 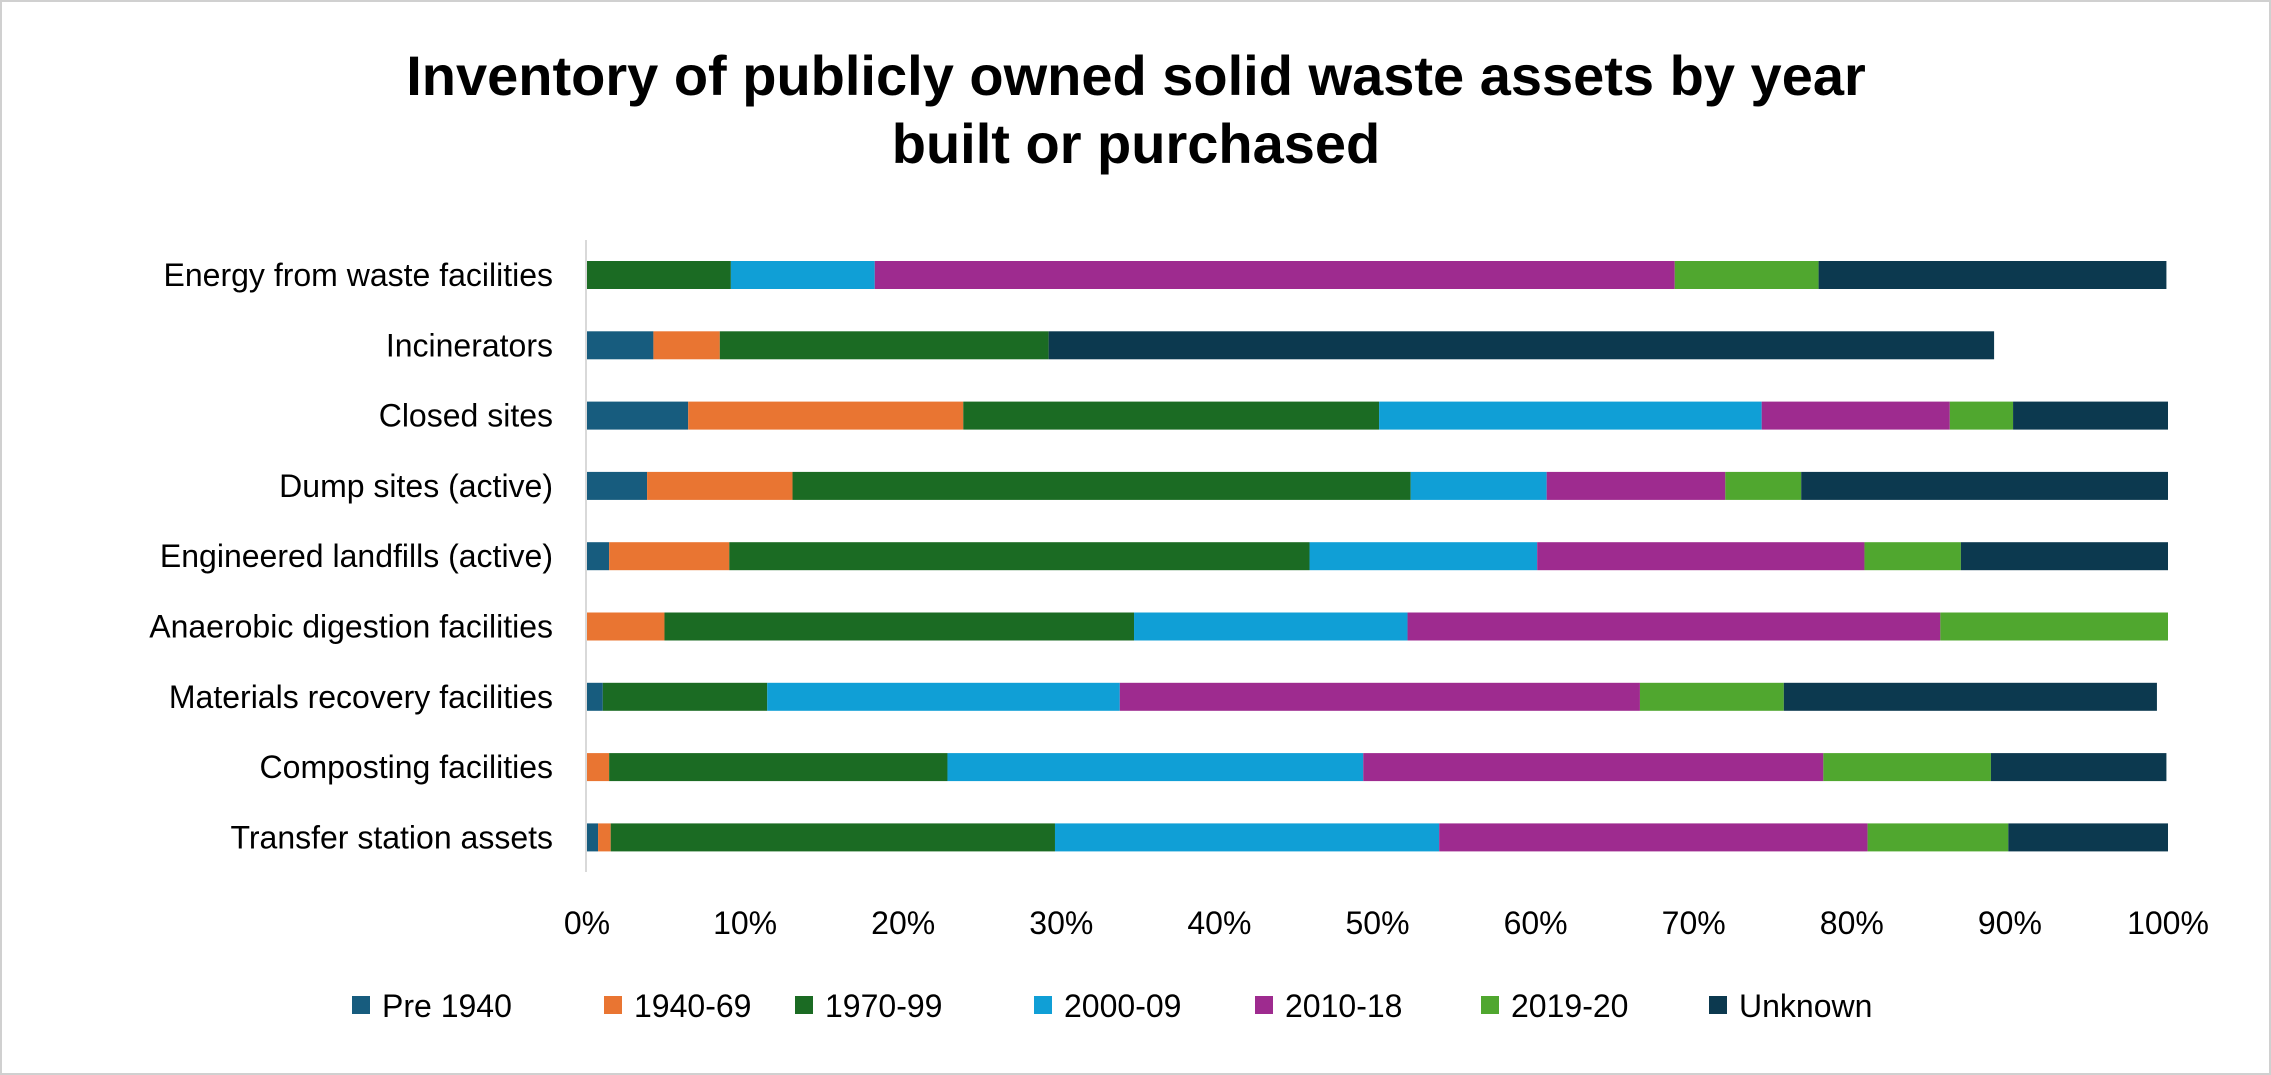 I want to click on x-tick-label: 90%, so click(x=2010, y=923).